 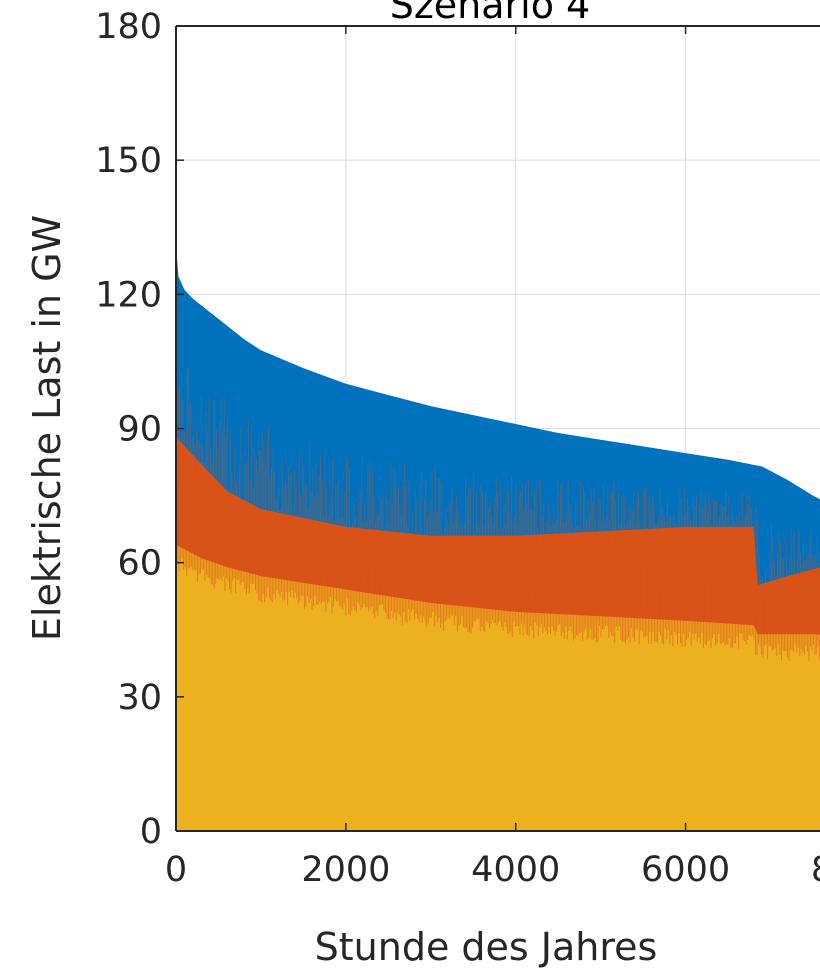 I want to click on x-tick-labels: 0 2000 4000 6000 8000, so click(x=492, y=870).